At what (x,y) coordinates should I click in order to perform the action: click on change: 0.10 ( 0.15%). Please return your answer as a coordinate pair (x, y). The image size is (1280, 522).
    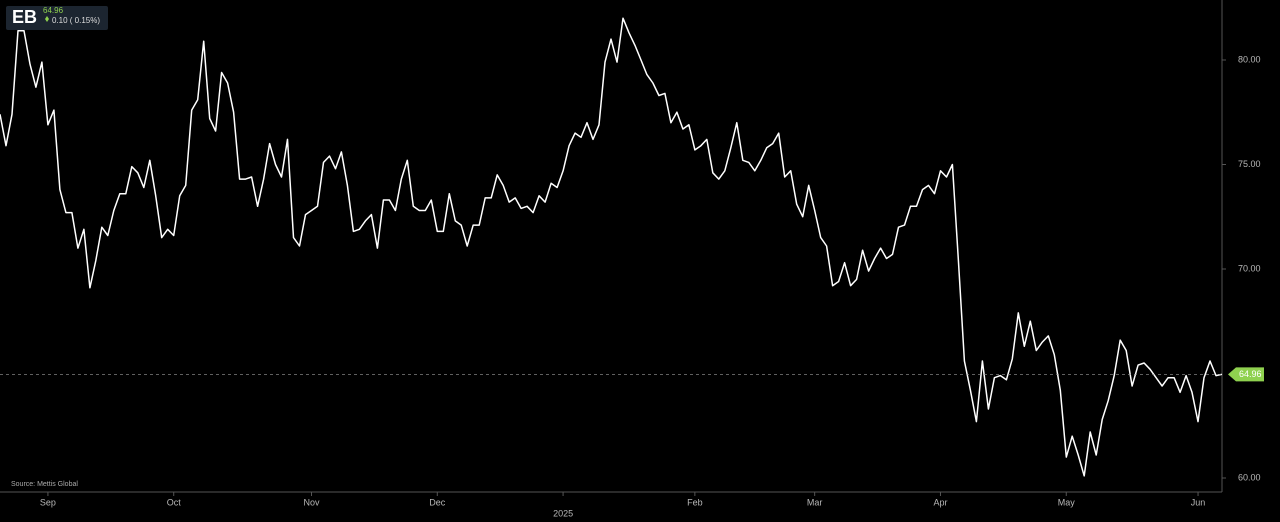
    Looking at the image, I should click on (76, 20).